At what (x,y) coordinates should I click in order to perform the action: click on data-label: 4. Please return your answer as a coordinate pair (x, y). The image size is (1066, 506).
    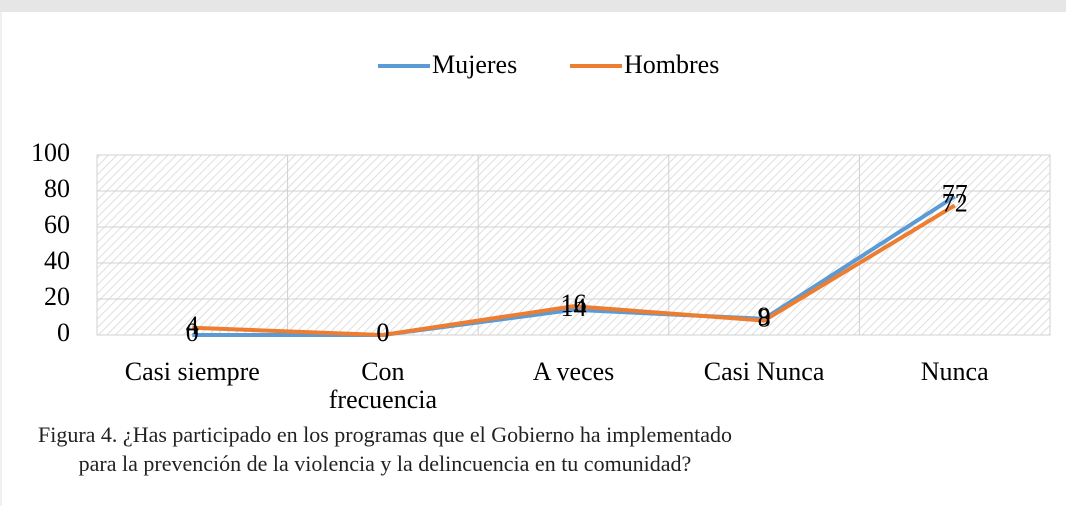
    Looking at the image, I should click on (192, 325).